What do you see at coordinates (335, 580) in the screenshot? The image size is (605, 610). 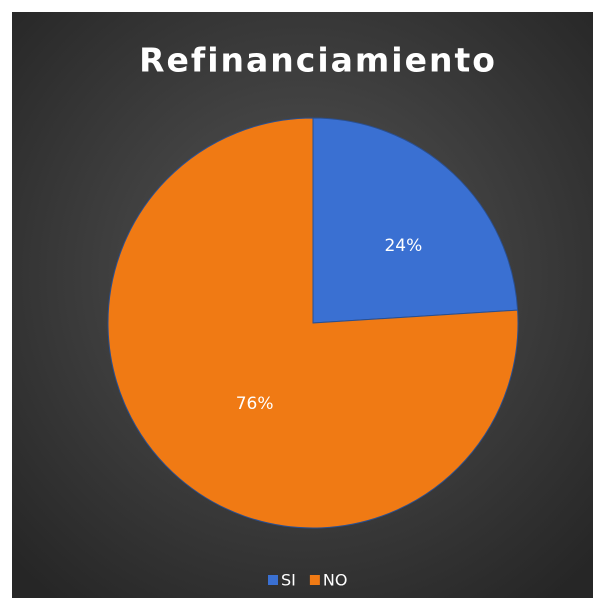 I see `legend-label: NO` at bounding box center [335, 580].